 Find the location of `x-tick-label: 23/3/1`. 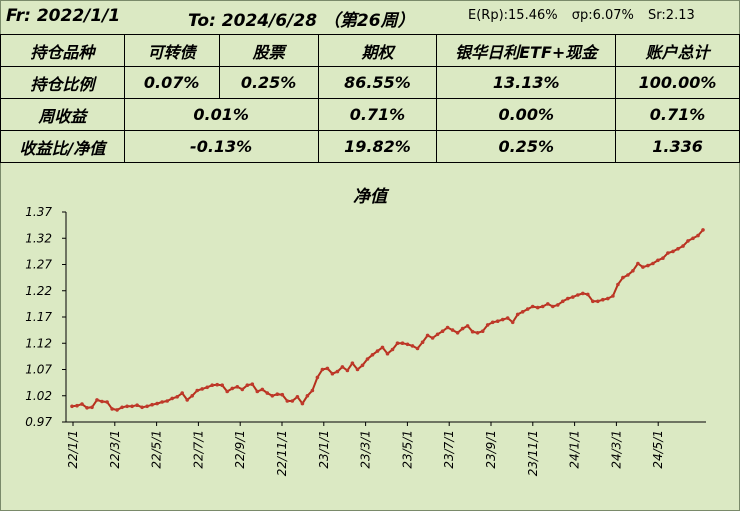

x-tick-label: 23/3/1 is located at coordinates (366, 449).